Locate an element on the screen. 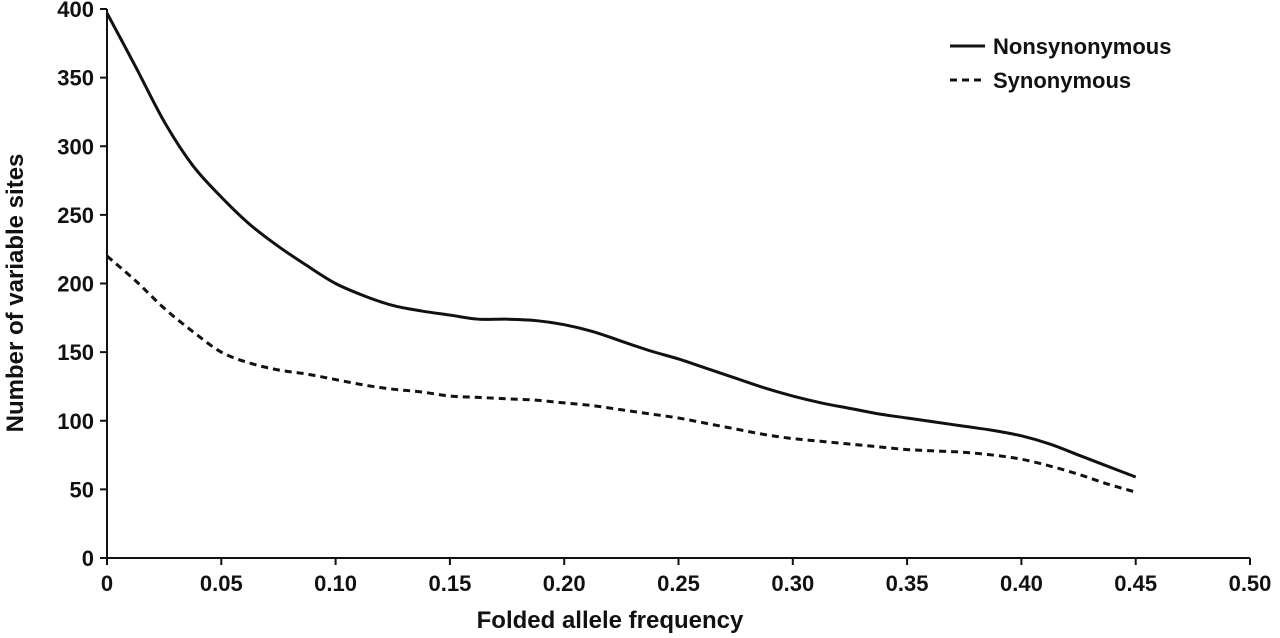 The width and height of the screenshot is (1280, 638). y-tick-label: 250 is located at coordinates (75, 215).